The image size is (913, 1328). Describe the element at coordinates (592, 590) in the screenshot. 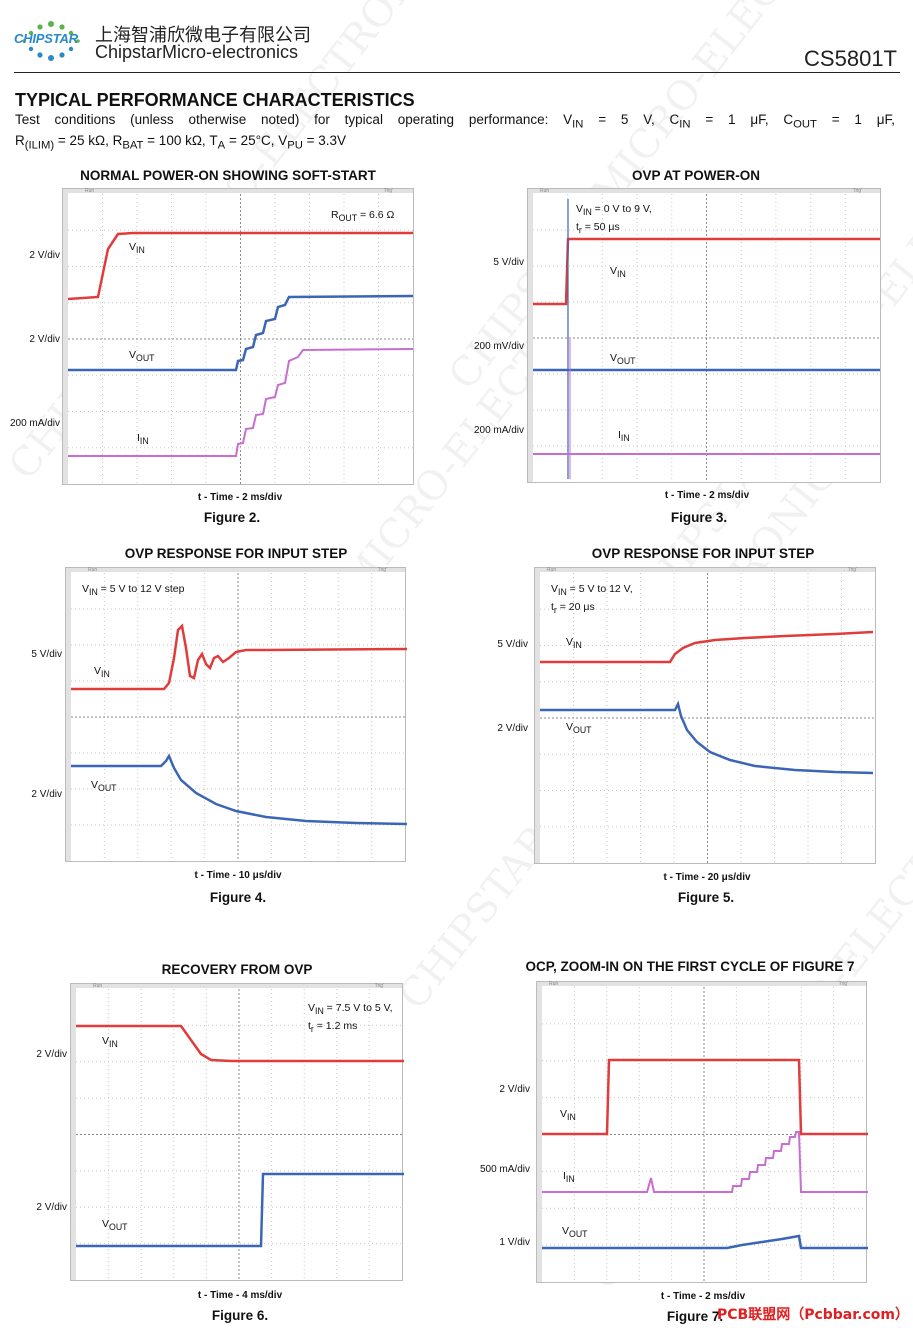

I see `annotation: VIN = 5 V to 12 V,` at that location.